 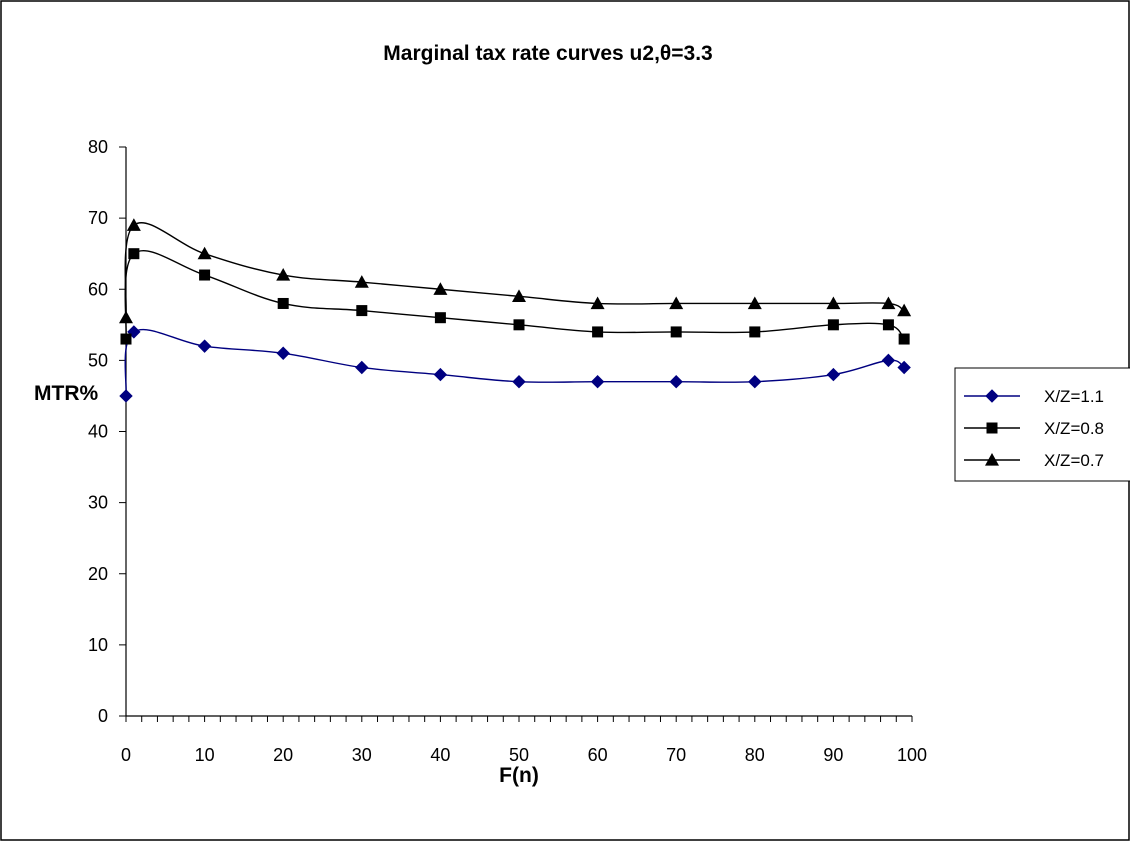 I want to click on y-tick-label: 80, so click(x=98, y=147).